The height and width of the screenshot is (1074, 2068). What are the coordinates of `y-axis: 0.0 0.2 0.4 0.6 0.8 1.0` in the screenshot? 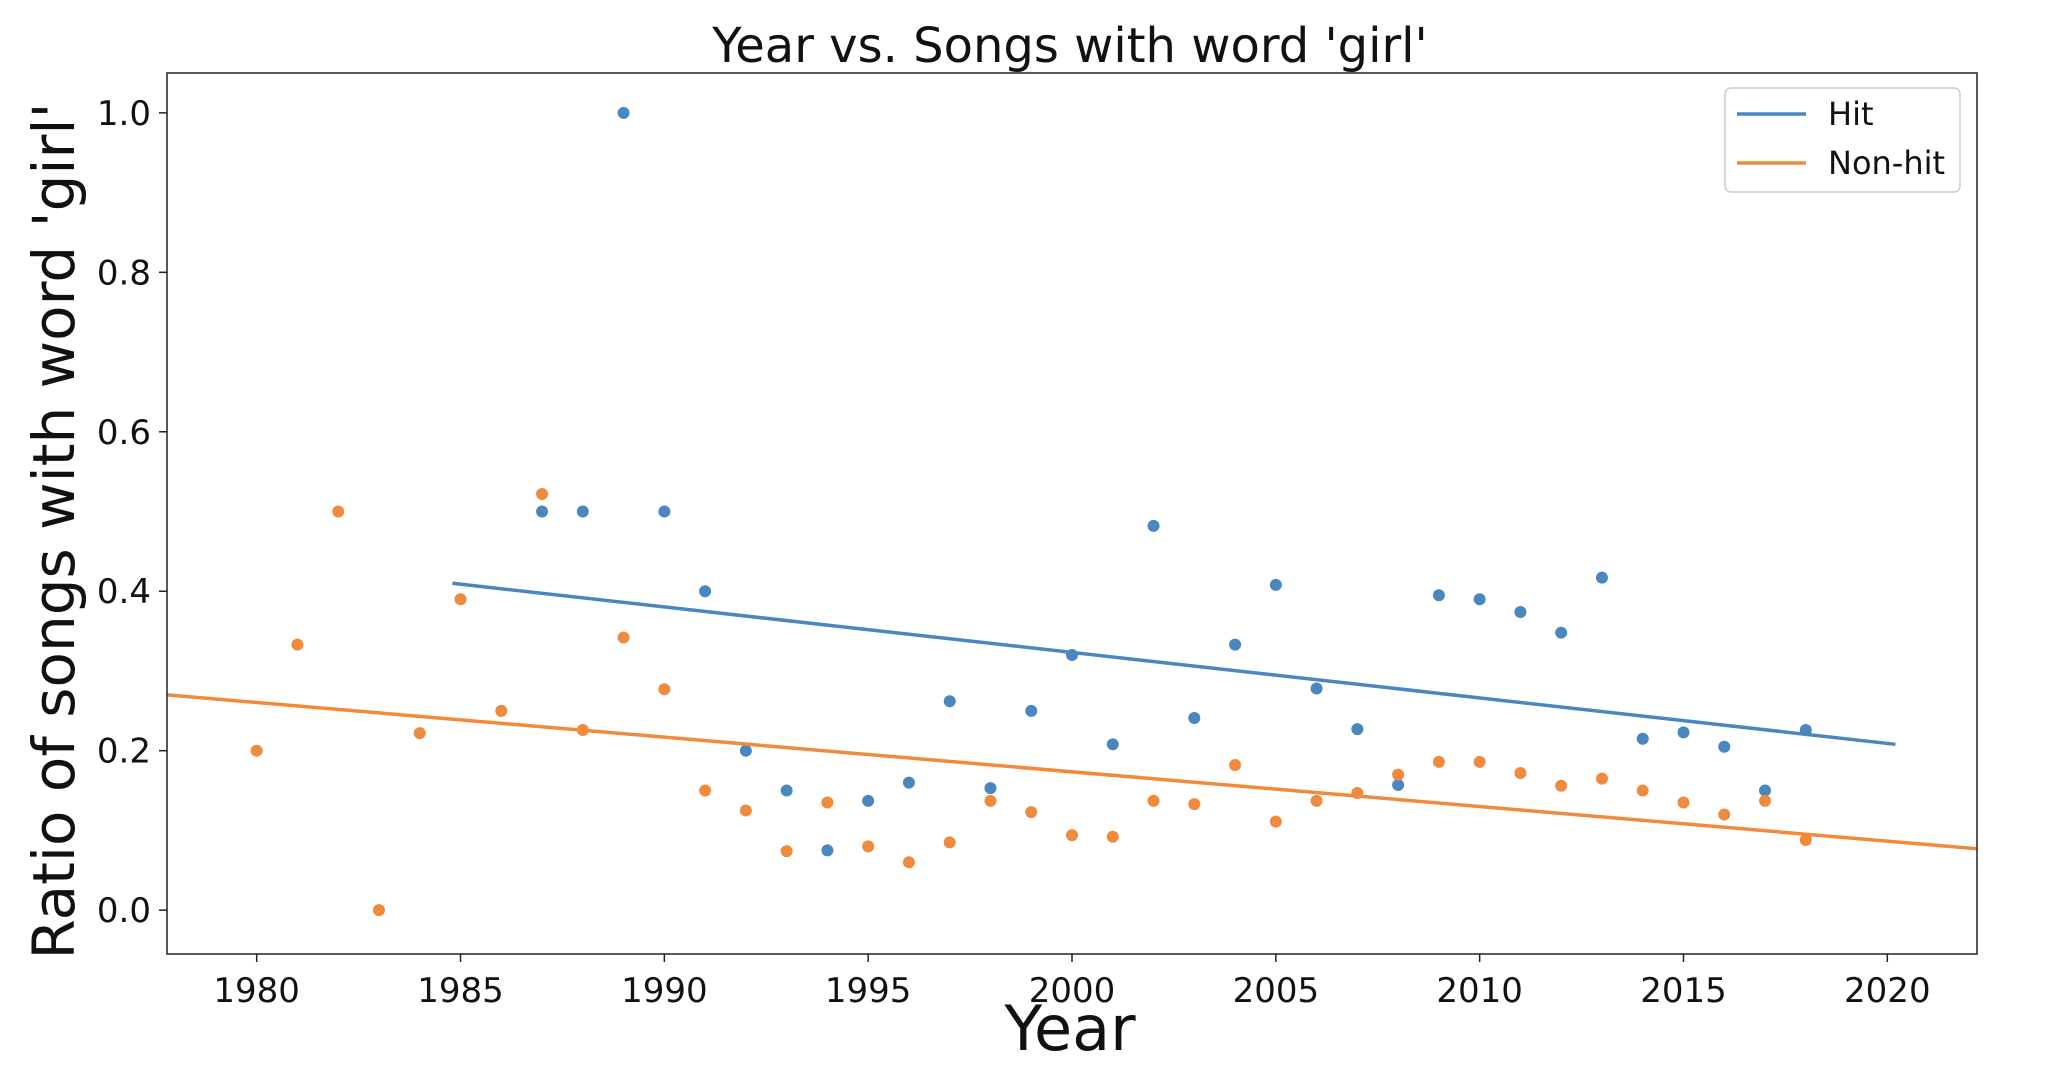 It's located at (132, 512).